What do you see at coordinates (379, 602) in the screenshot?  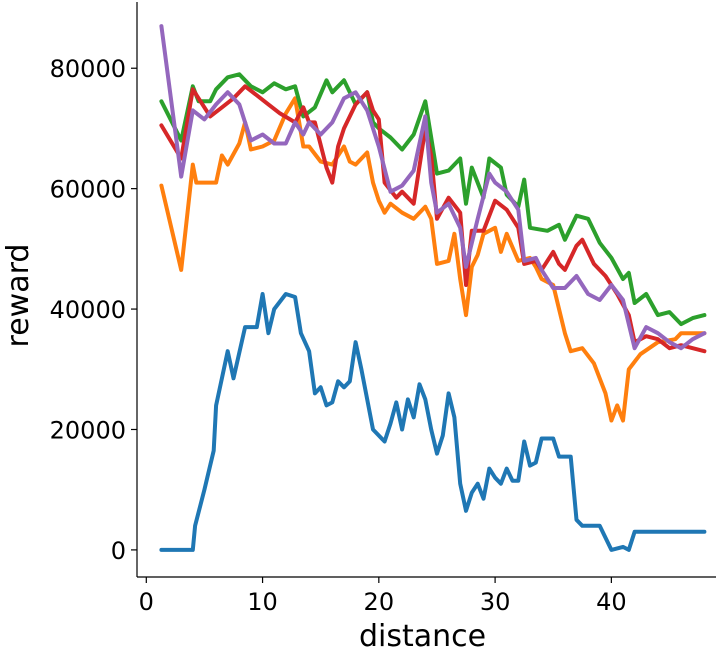 I see `x-tick-label: 20` at bounding box center [379, 602].